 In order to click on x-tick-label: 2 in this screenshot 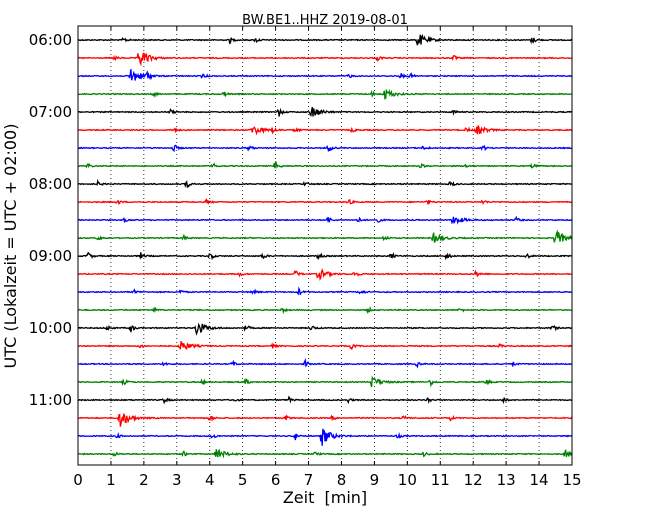, I will do `click(144, 480)`.